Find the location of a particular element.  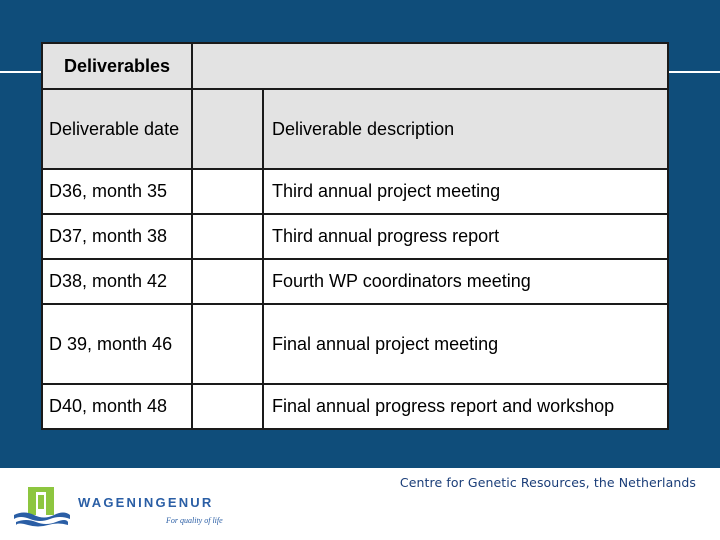

deliverable-description-cell: Final annual project meeting is located at coordinates (465, 344).